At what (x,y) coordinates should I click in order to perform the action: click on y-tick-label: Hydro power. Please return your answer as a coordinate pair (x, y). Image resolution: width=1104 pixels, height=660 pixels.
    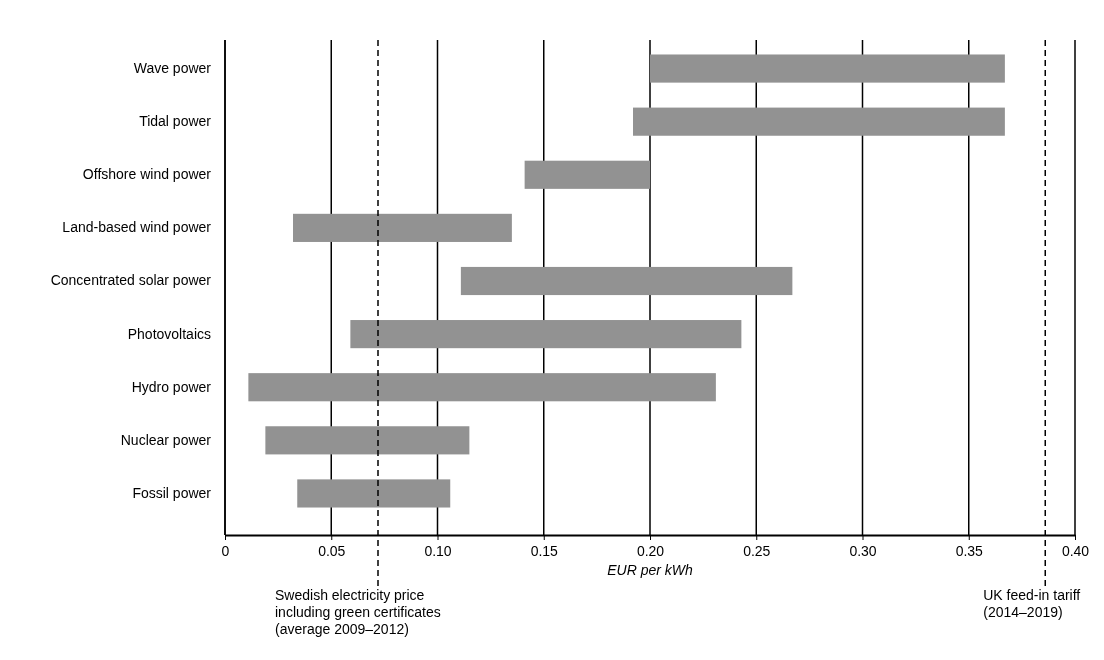
    Looking at the image, I should click on (171, 386).